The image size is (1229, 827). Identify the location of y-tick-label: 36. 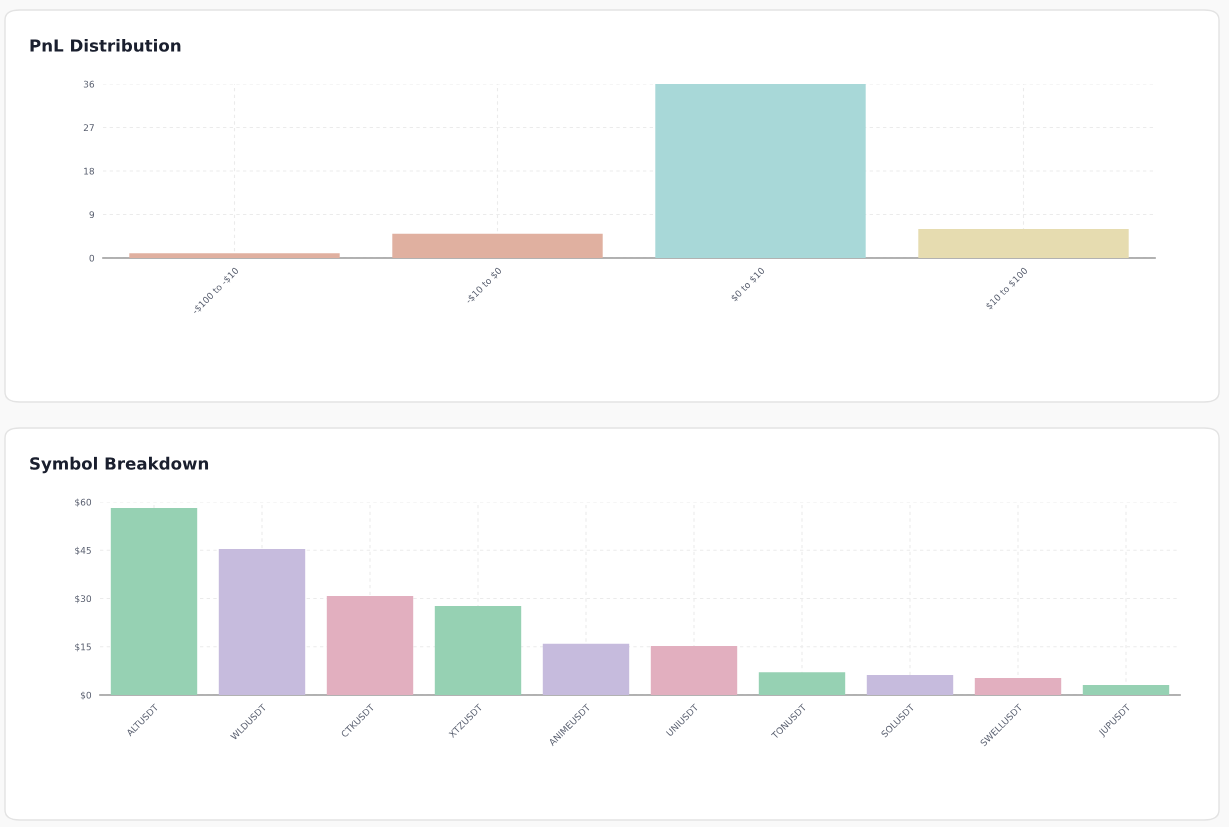
(89, 84).